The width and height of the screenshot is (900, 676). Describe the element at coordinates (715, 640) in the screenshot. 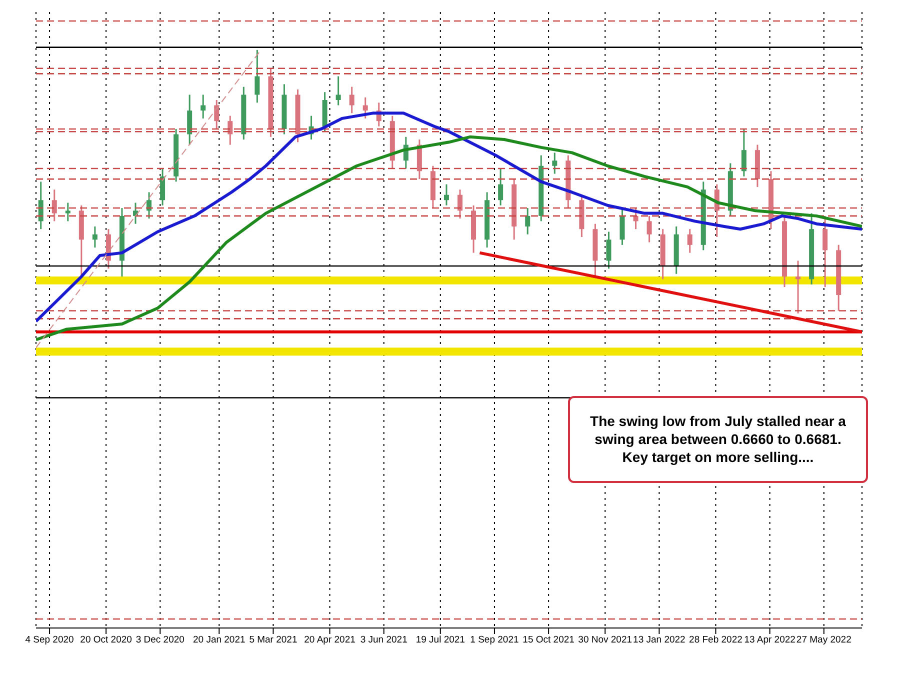

I see `x-tick-label: 28 Feb 2022` at that location.